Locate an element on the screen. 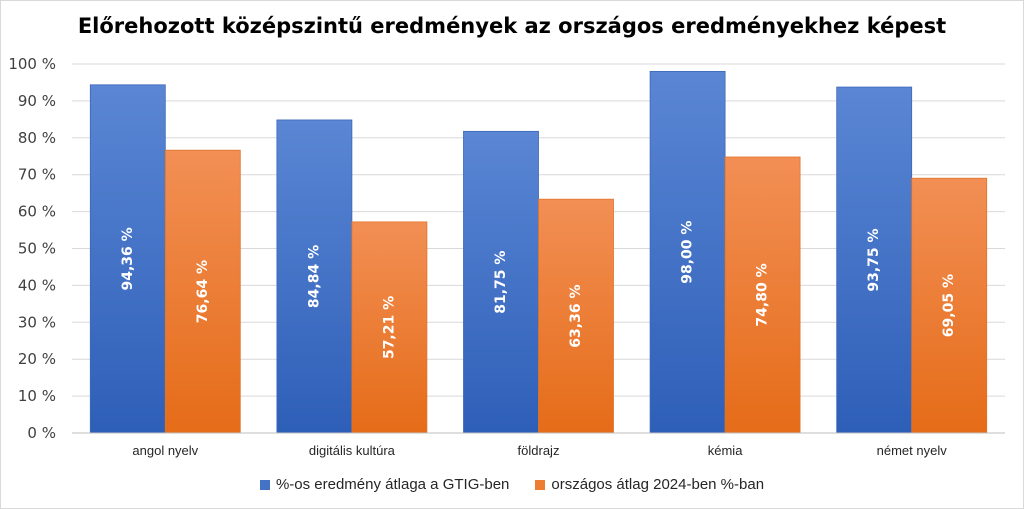 The width and height of the screenshot is (1024, 509). data-label: 93,75 % is located at coordinates (874, 259).